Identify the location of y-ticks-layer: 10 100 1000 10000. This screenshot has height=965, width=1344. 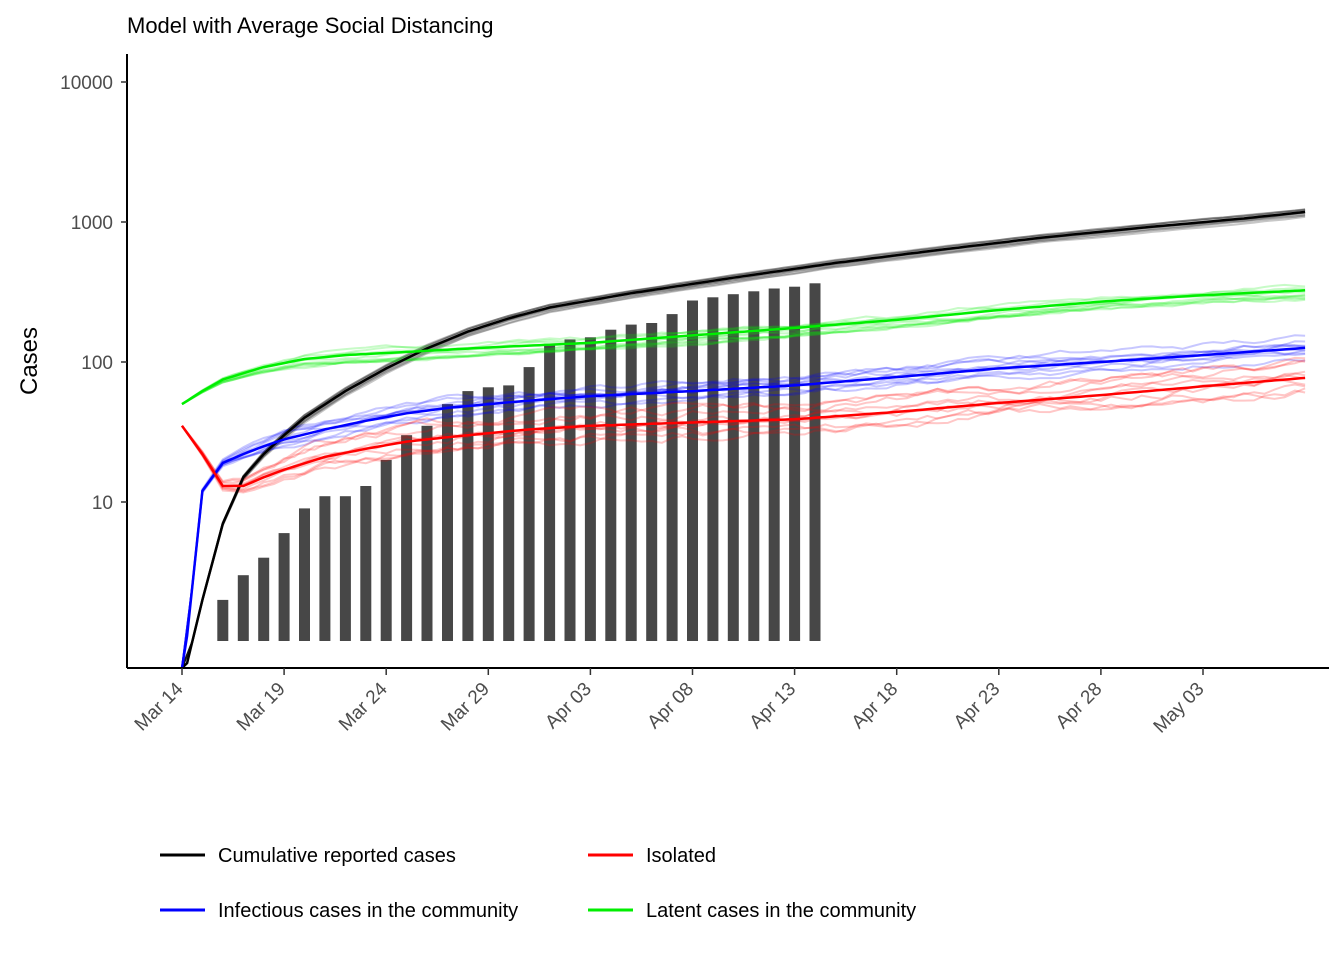
(93, 293).